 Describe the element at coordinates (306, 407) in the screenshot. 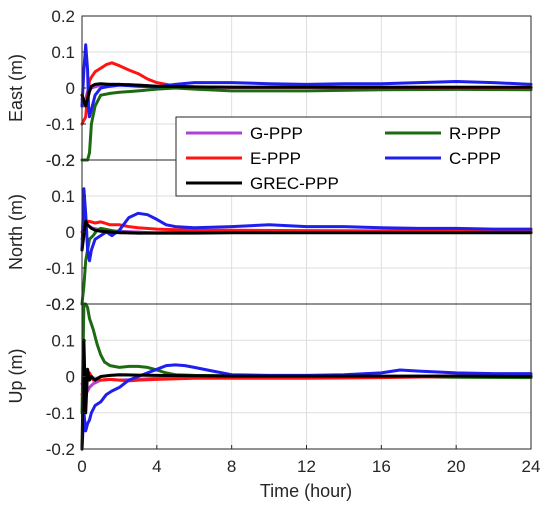

I see `series-line-up-c-ppp` at that location.